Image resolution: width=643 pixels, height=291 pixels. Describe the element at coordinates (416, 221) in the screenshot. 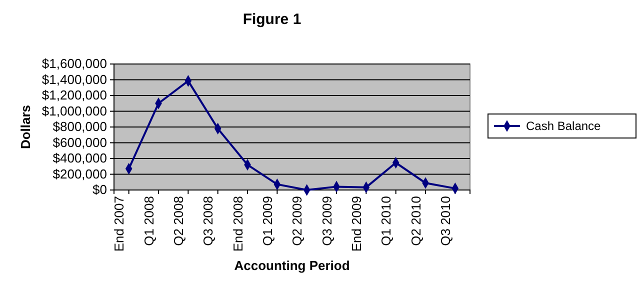

I see `x-tick-label: Q2 2010` at that location.